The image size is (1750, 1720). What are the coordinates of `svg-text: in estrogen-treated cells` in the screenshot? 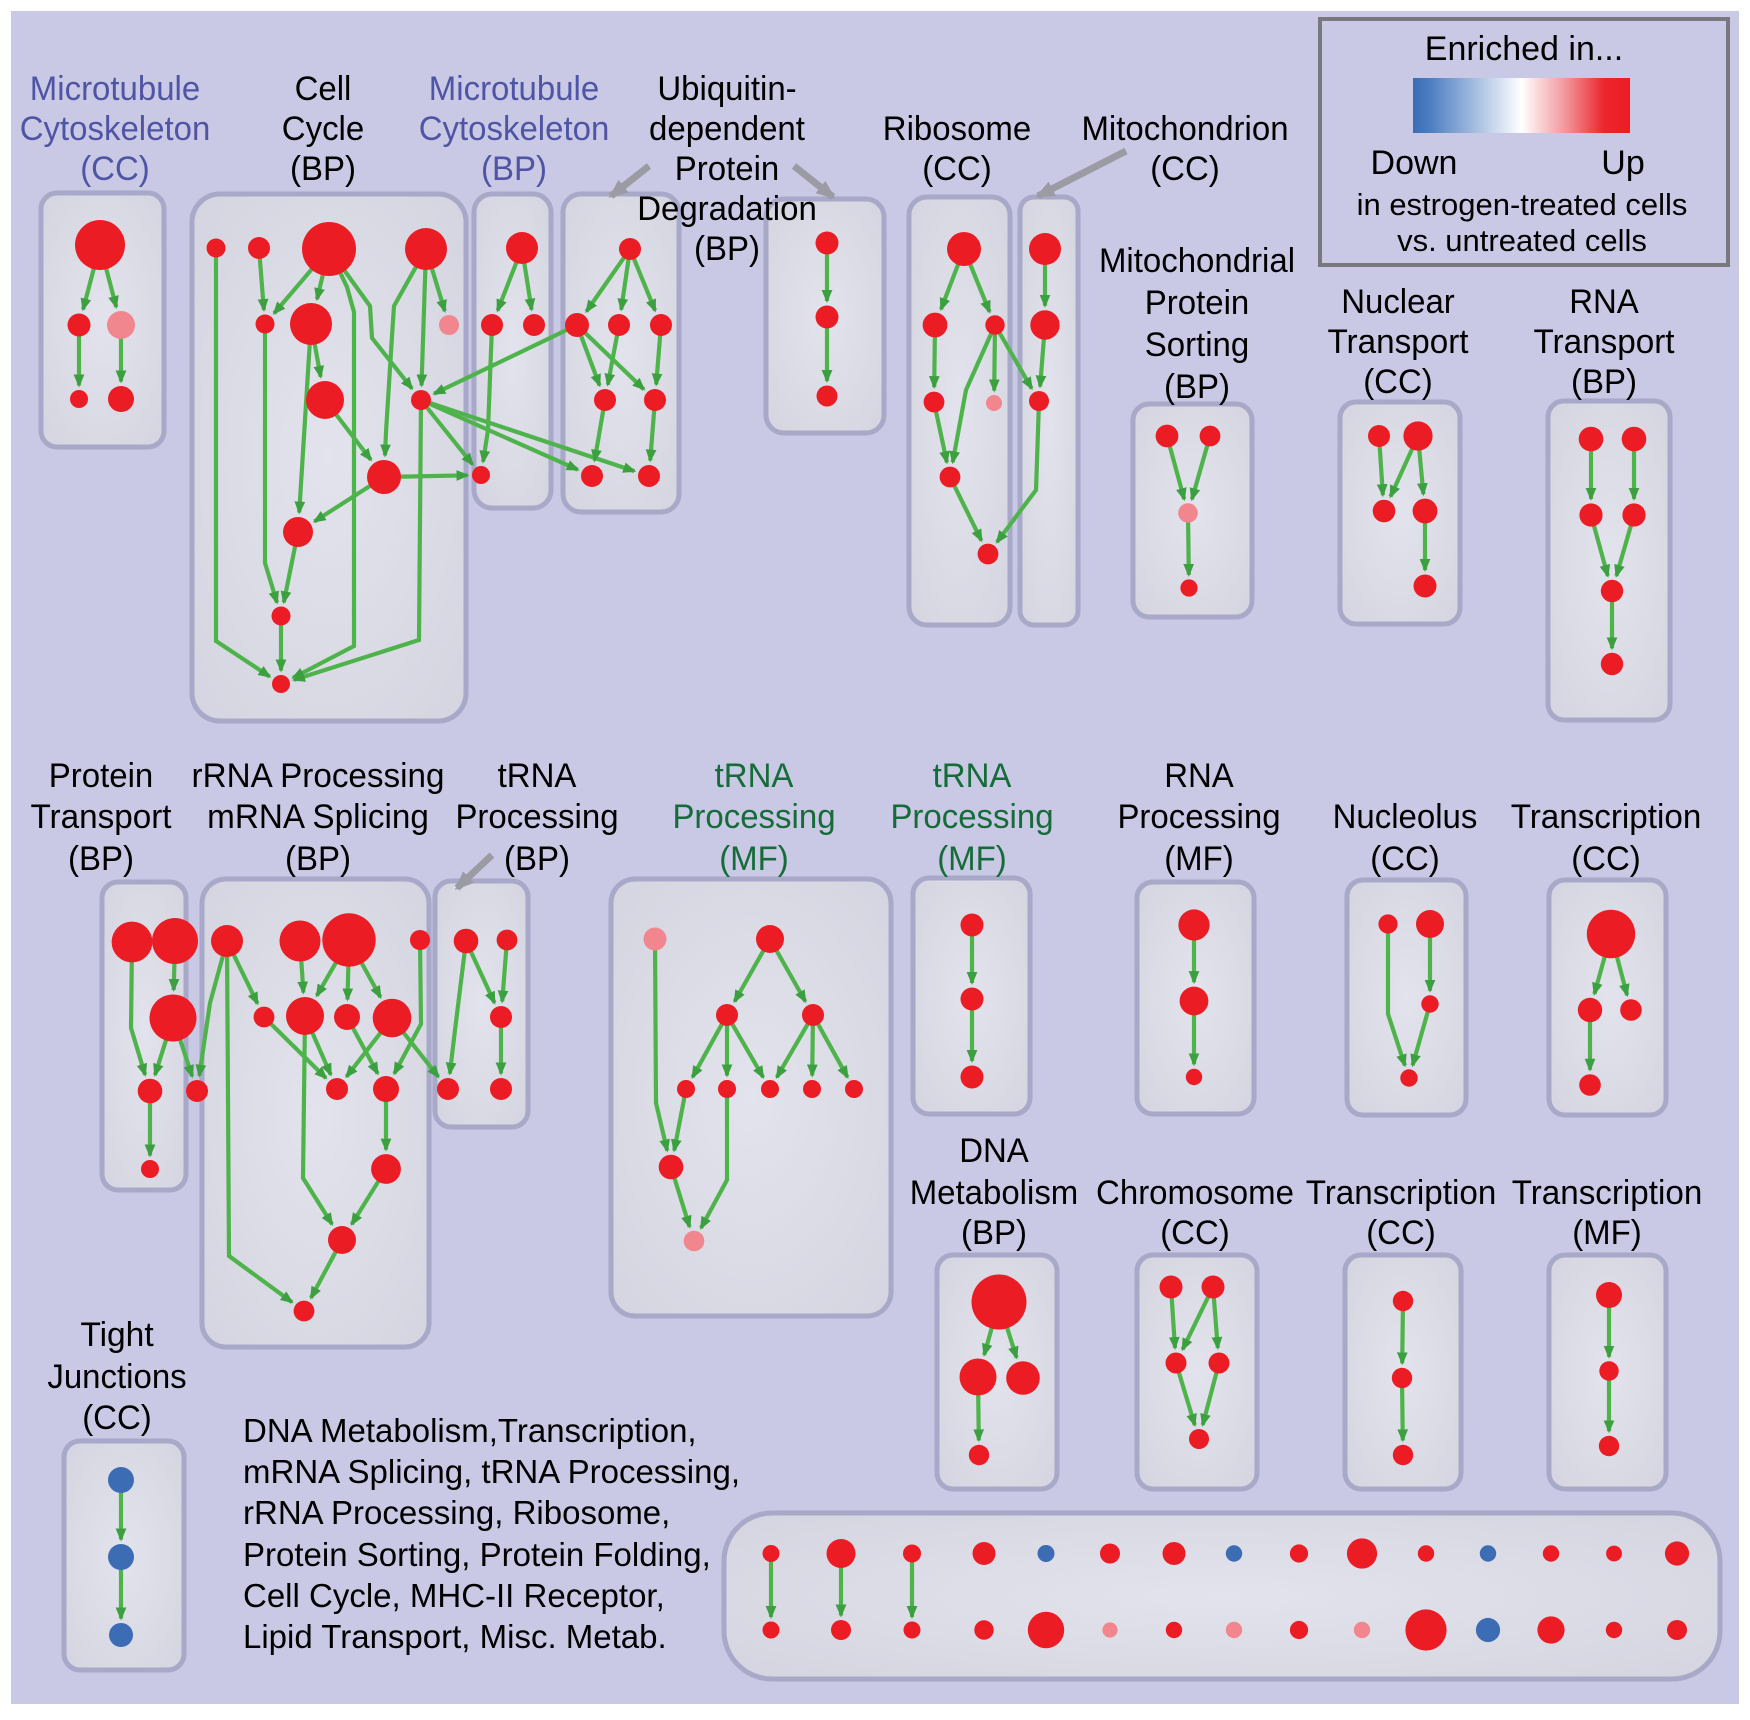 It's located at (1522, 204).